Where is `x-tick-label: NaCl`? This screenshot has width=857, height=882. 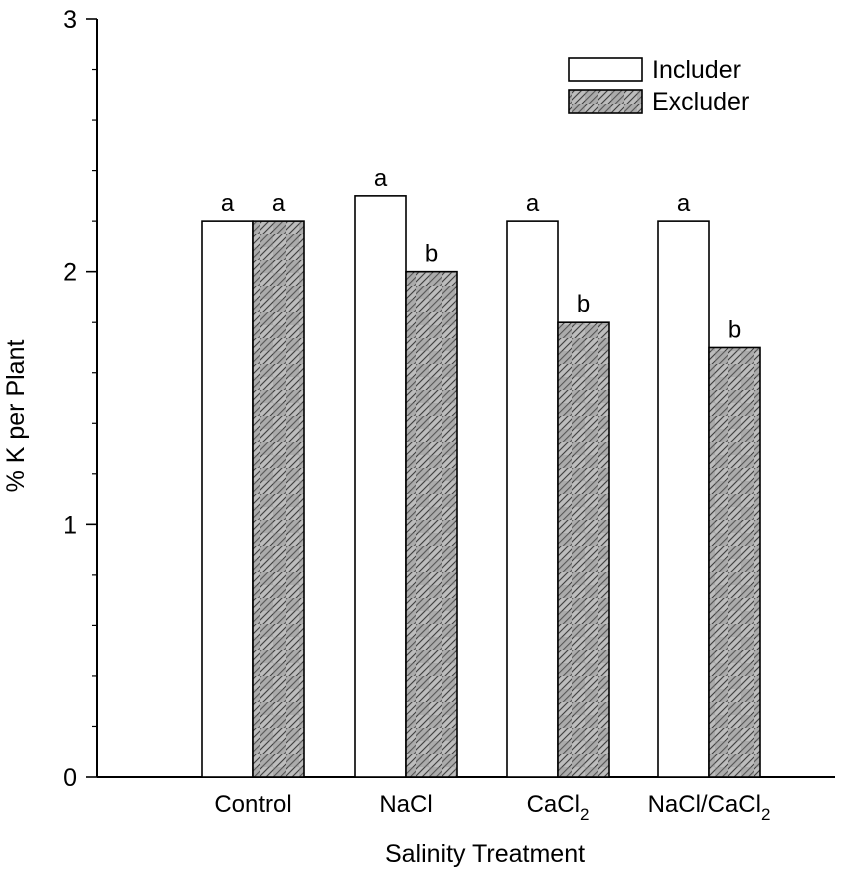
x-tick-label: NaCl is located at coordinates (405, 804).